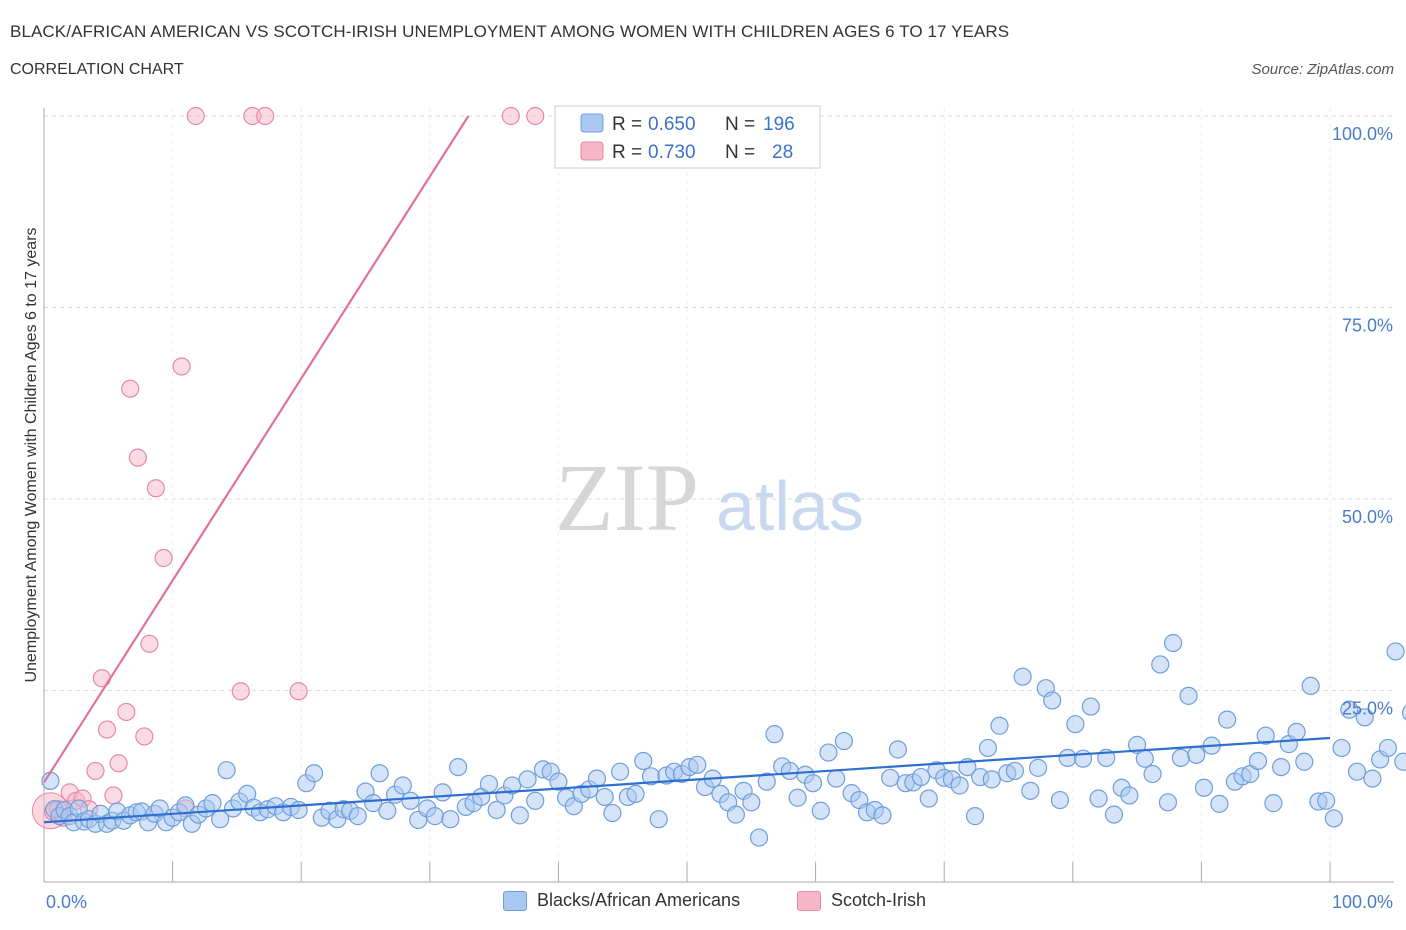 This screenshot has height=930, width=1406. I want to click on stats-n-value: 196, so click(779, 124).